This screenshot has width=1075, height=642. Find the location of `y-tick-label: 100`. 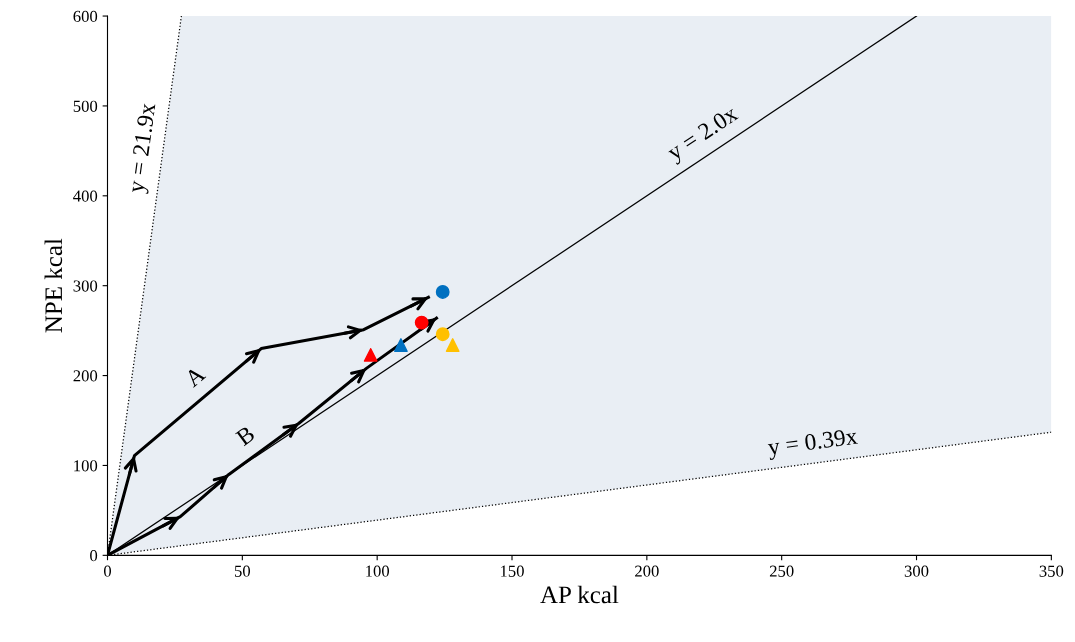

y-tick-label: 100 is located at coordinates (86, 466).